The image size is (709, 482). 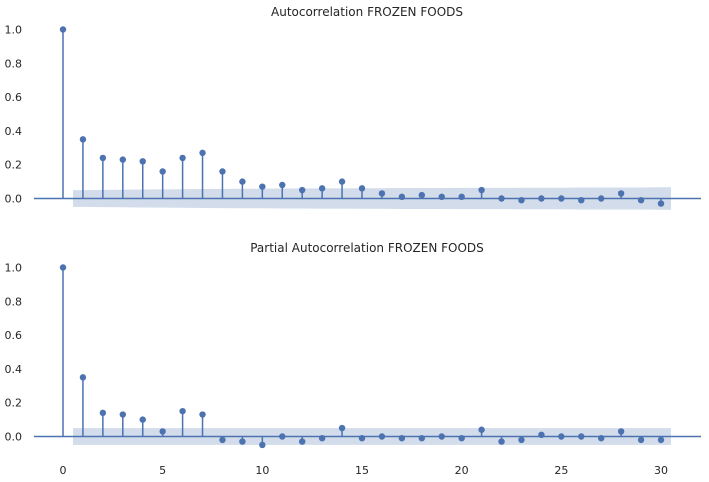 I want to click on x-tick-label: 20, so click(x=462, y=470).